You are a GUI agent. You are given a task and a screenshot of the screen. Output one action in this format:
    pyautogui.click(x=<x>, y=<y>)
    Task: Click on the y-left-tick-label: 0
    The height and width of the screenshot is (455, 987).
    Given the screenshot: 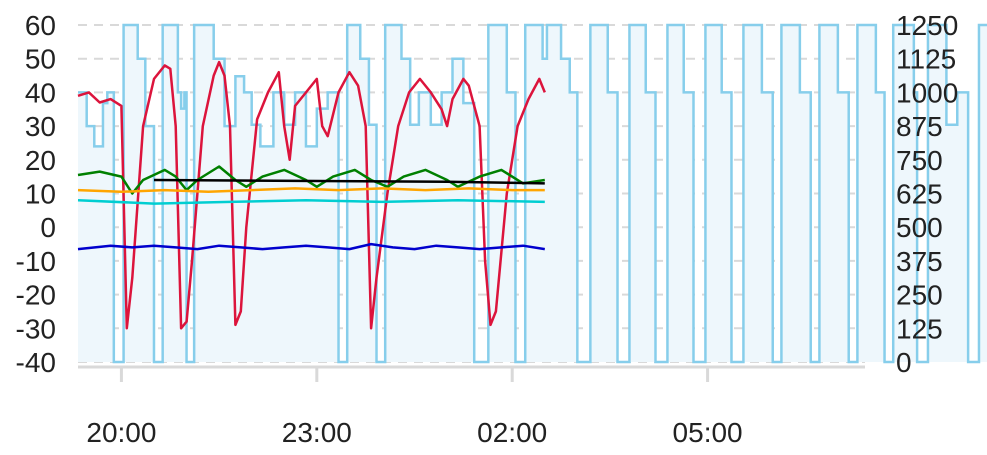 What is the action you would take?
    pyautogui.click(x=48, y=227)
    